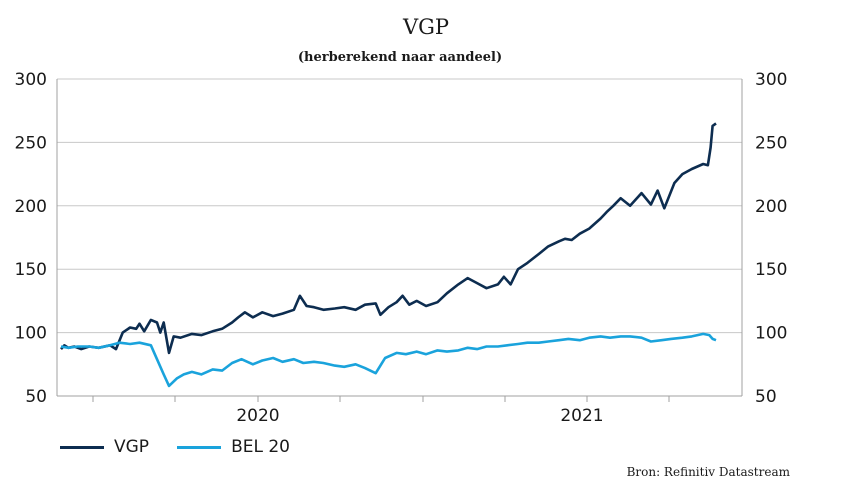  I want to click on y-tick-label-left: 150, so click(31, 270).